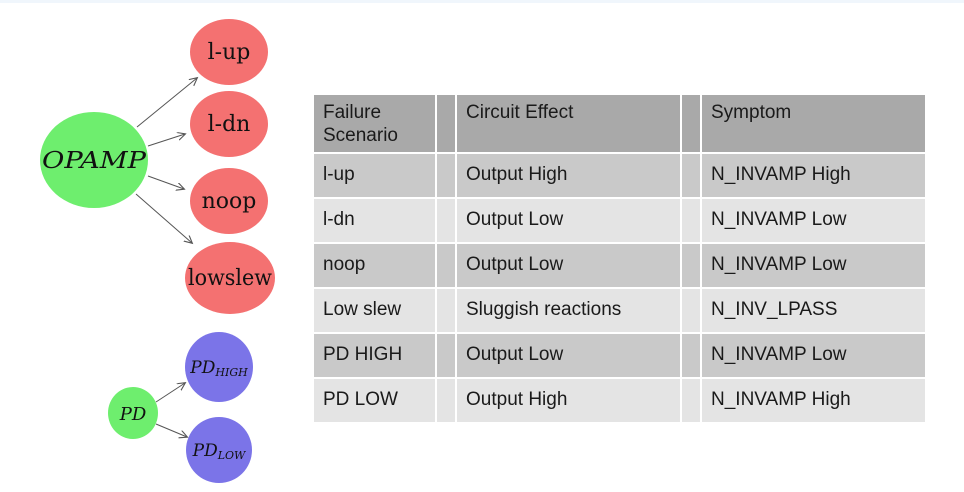  Describe the element at coordinates (568, 310) in the screenshot. I see `table-cell-effect: Sluggish reactions` at that location.